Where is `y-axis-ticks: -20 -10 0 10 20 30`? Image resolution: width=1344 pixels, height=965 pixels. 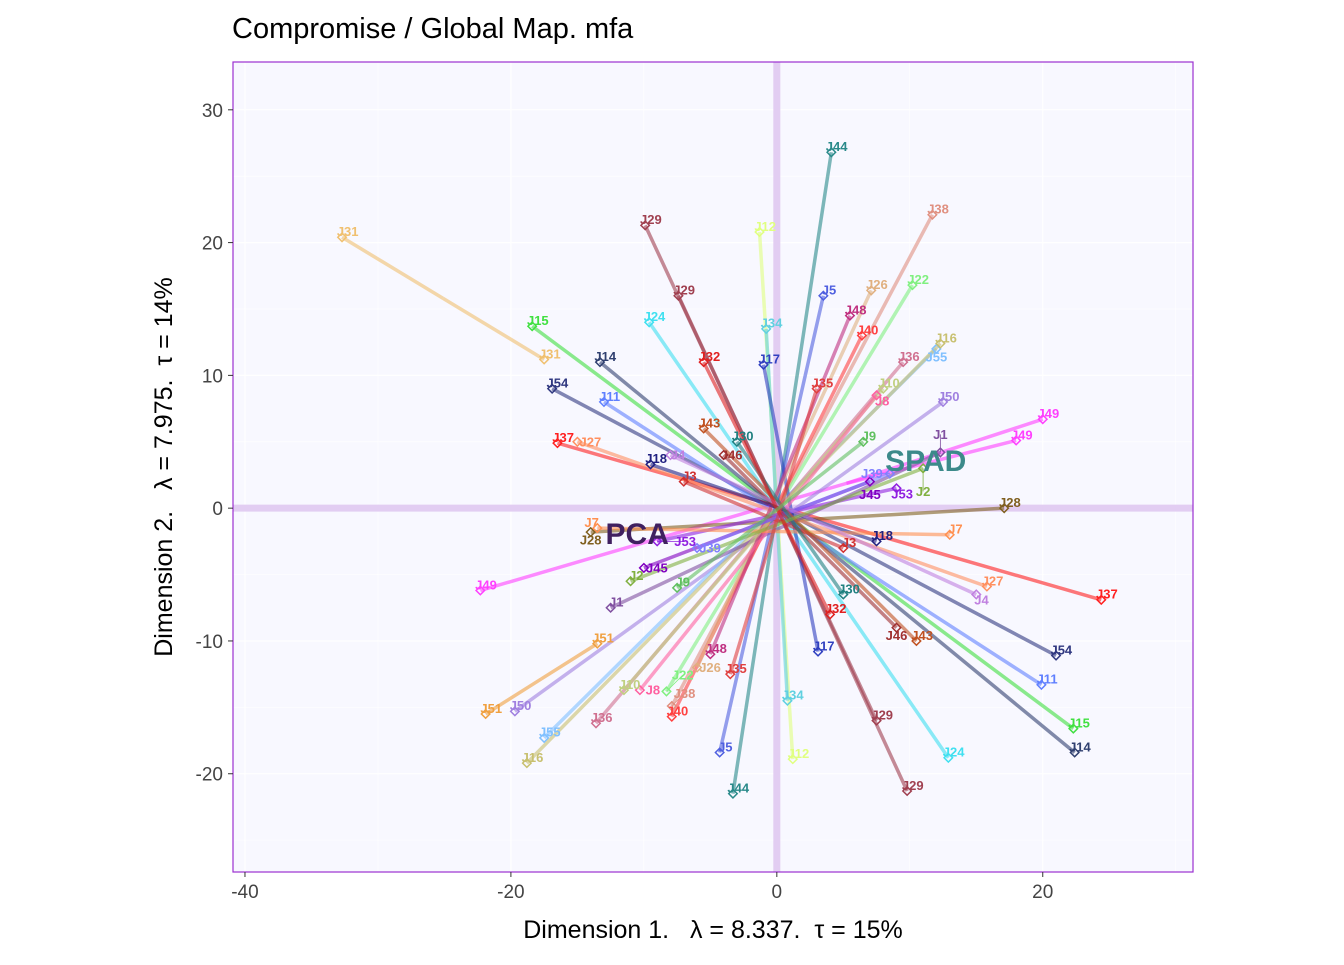 y-axis-ticks: -20 -10 0 10 20 30 is located at coordinates (214, 443).